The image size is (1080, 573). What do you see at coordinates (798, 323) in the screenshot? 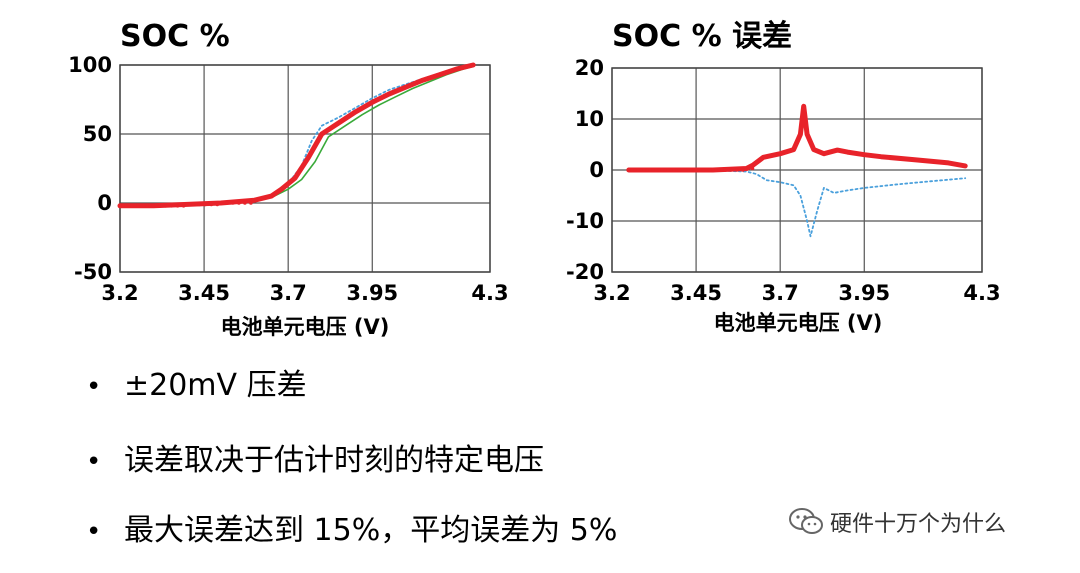
I see `chart2-xlabel: 电池单元电压 (V)` at bounding box center [798, 323].